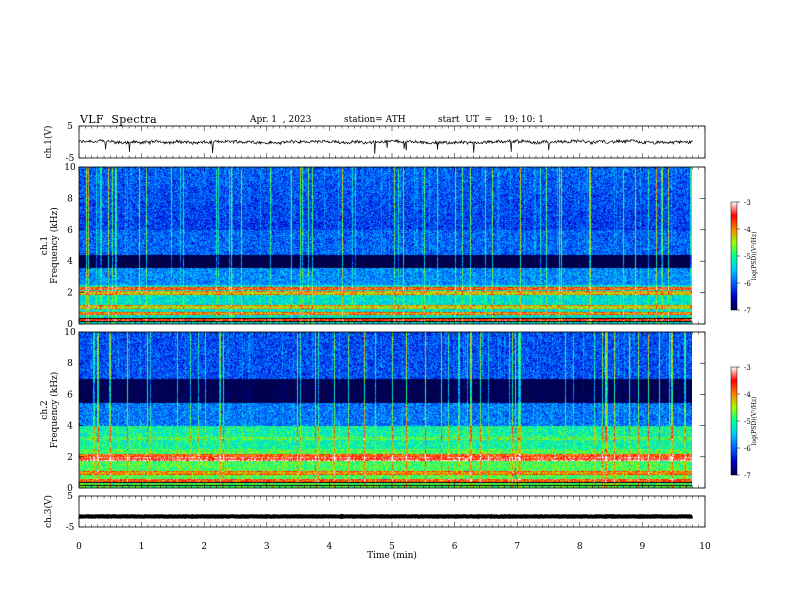 This screenshot has height=612, width=792. I want to click on ch1-spectrogram-ylabel-2: Frequency (kHz), so click(54, 245).